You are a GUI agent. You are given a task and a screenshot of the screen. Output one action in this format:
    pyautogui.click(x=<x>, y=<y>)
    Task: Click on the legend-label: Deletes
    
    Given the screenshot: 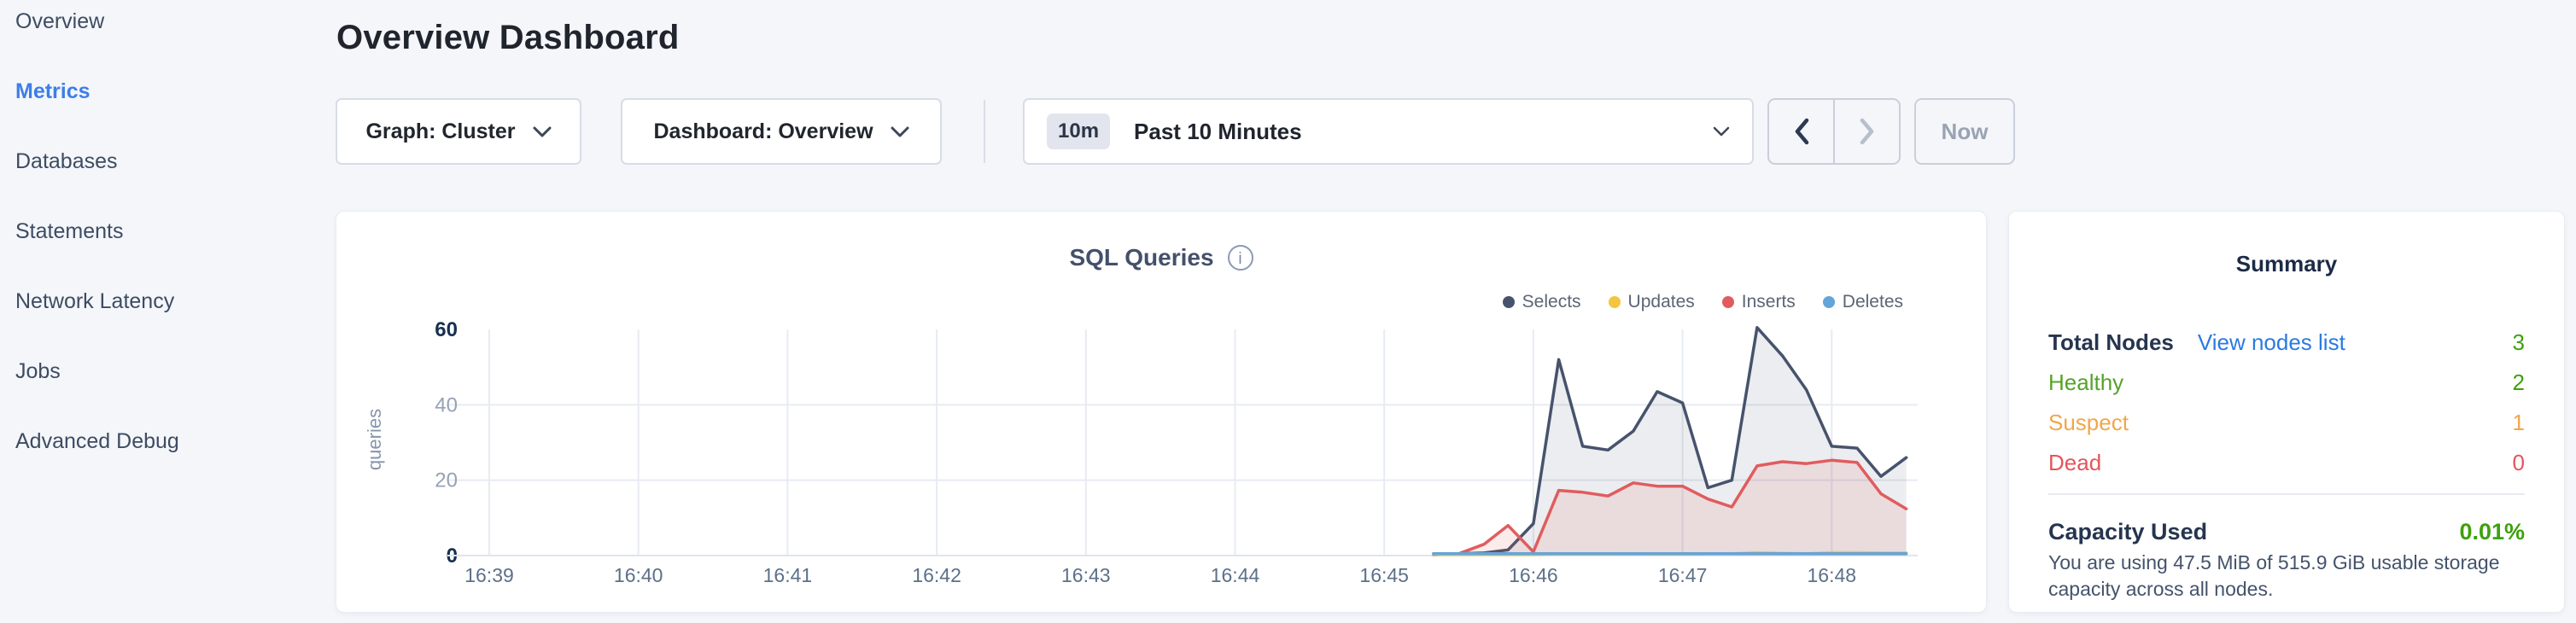 What is the action you would take?
    pyautogui.click(x=1873, y=302)
    